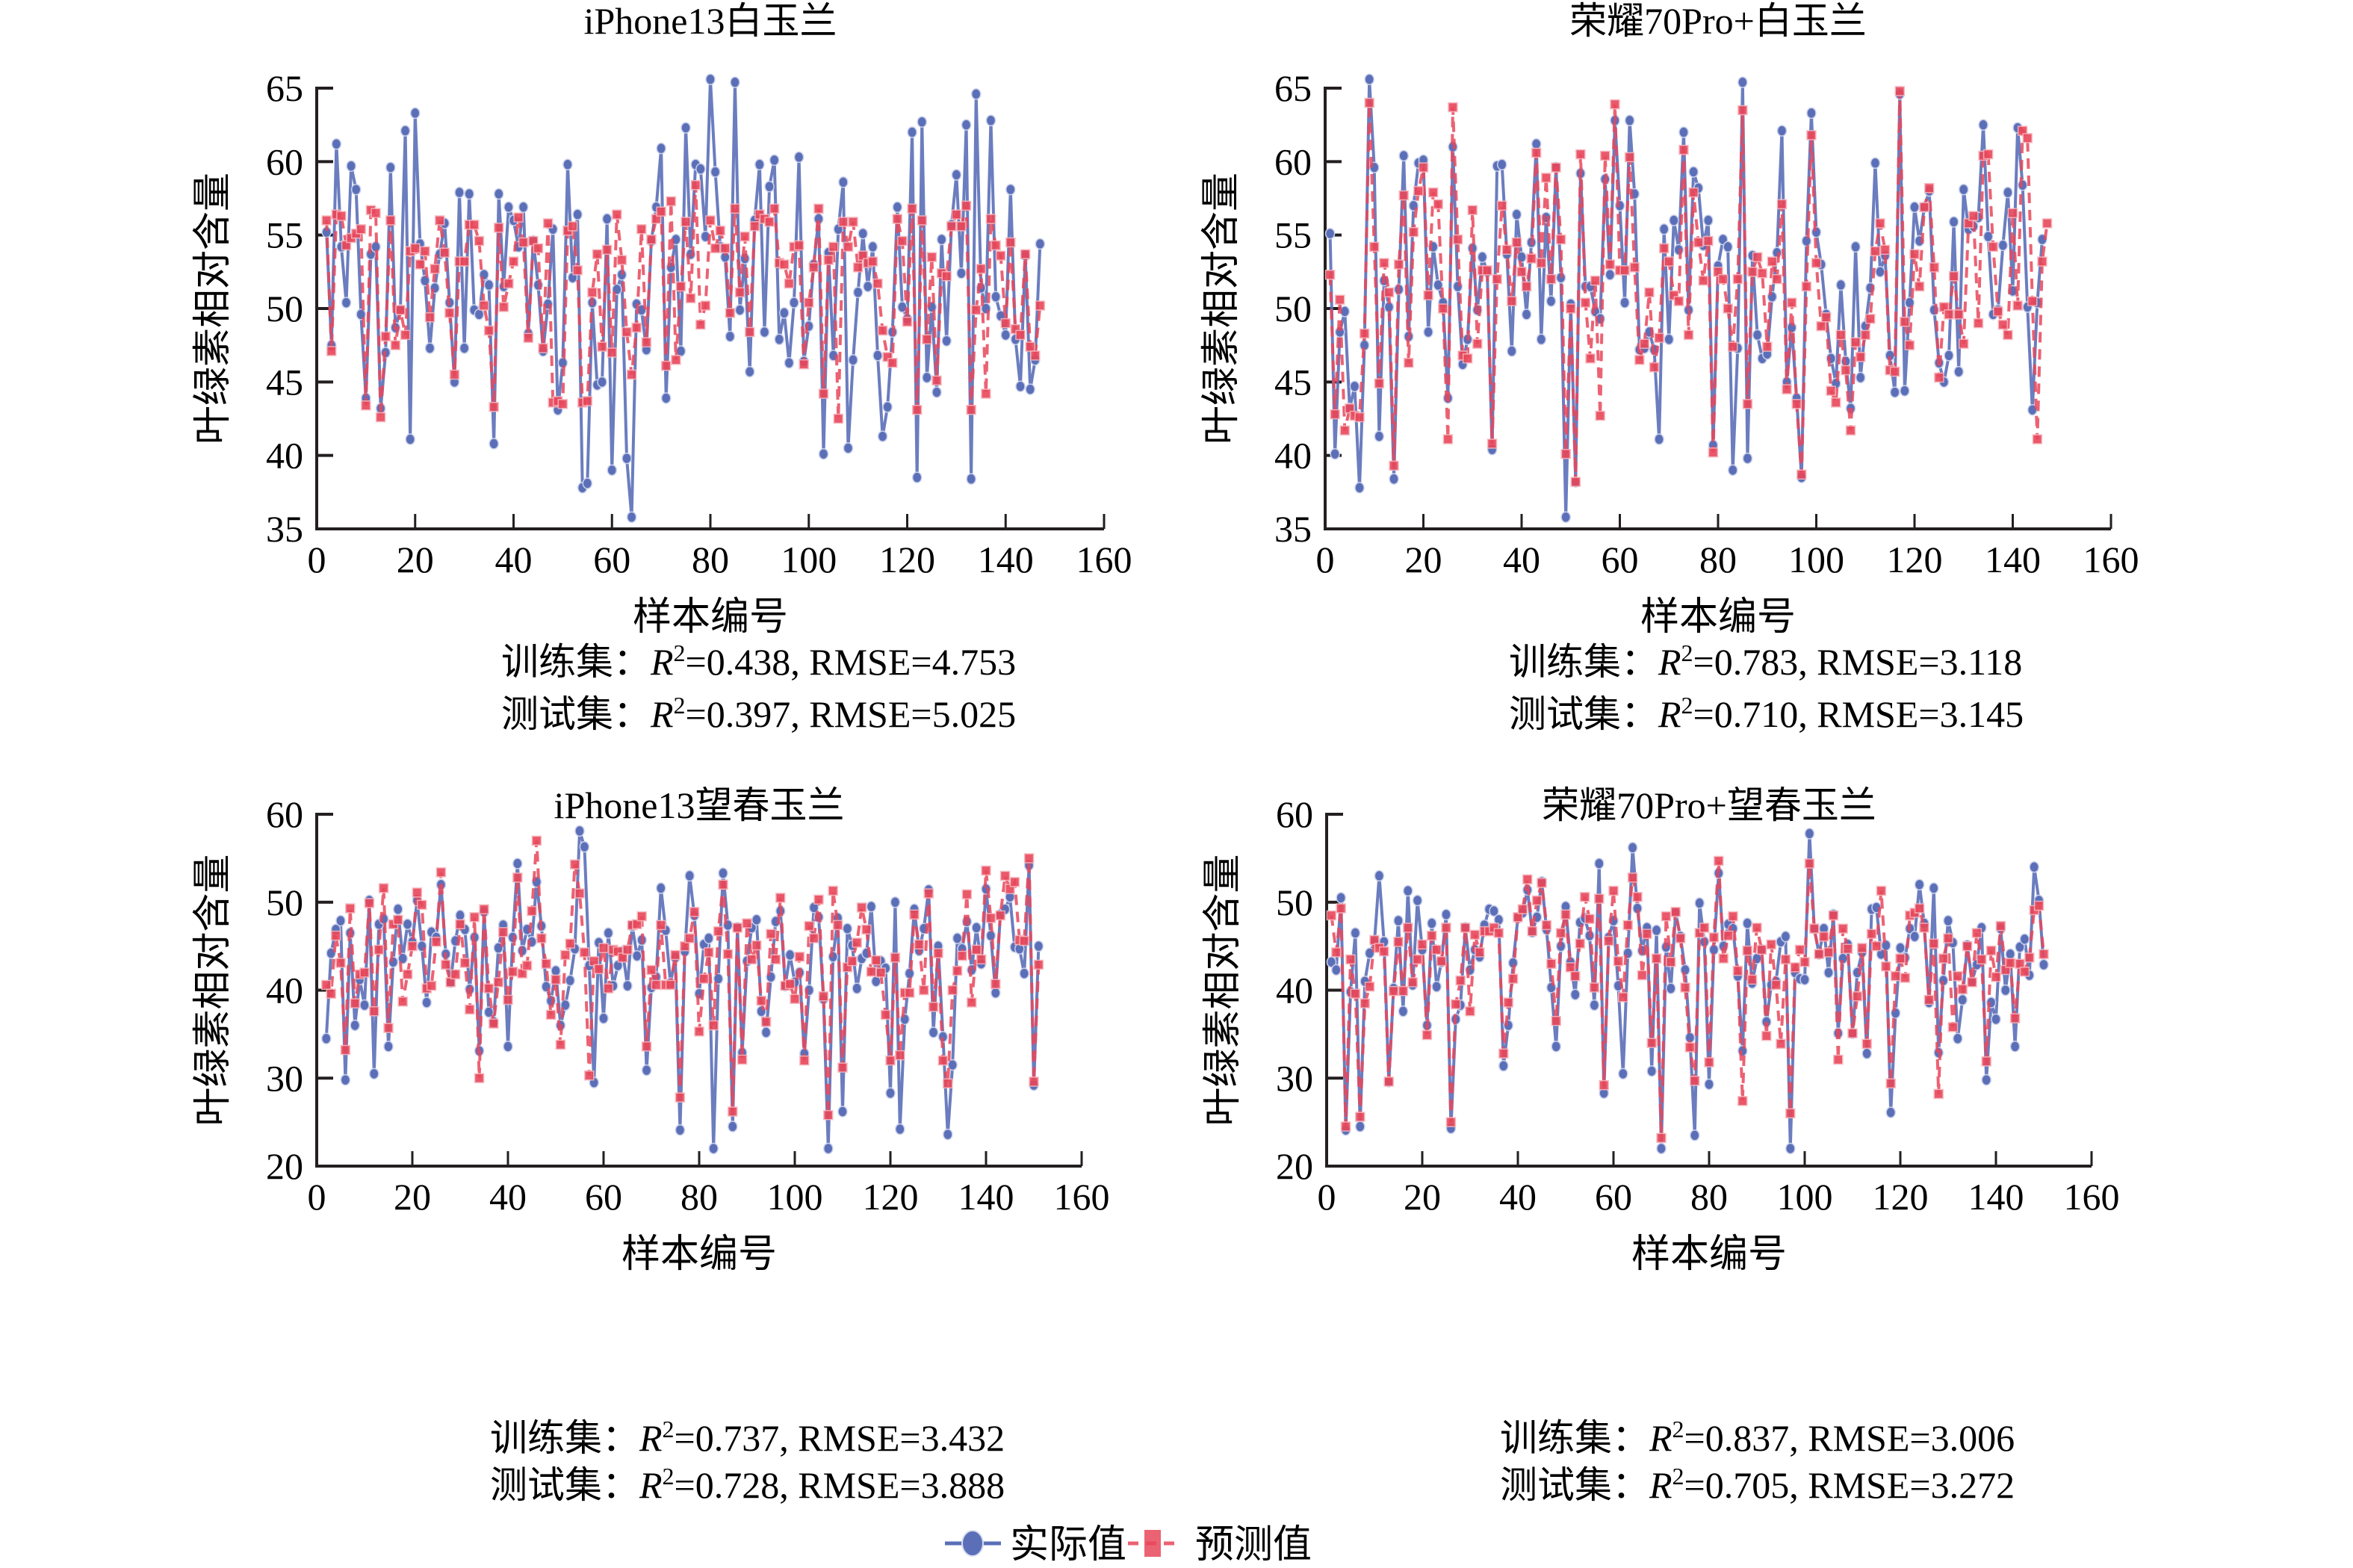 The height and width of the screenshot is (1568, 2353). What do you see at coordinates (1687, 705) in the screenshot?
I see `r2-exponent: 2` at bounding box center [1687, 705].